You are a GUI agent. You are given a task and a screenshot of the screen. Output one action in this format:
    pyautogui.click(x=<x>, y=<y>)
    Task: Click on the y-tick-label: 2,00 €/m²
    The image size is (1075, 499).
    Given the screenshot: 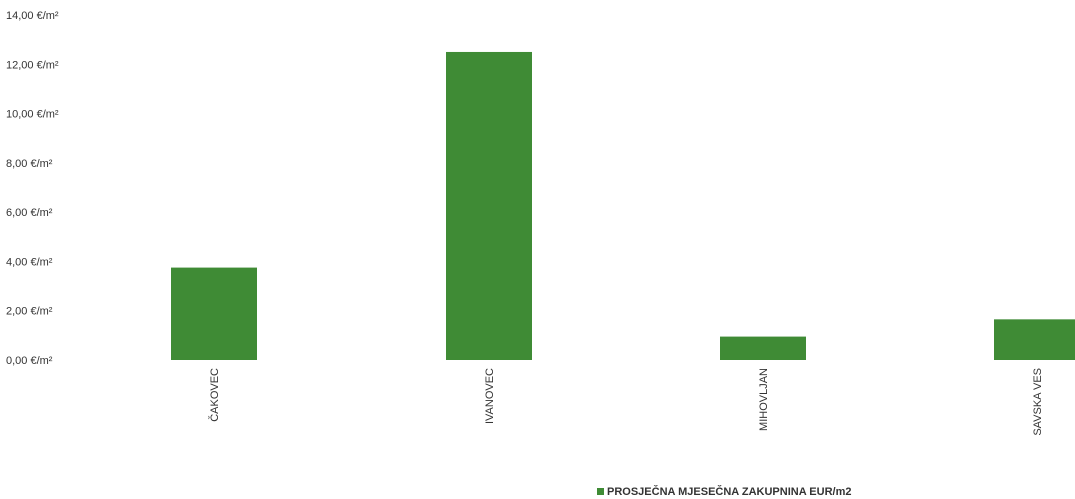 What is the action you would take?
    pyautogui.click(x=29, y=312)
    